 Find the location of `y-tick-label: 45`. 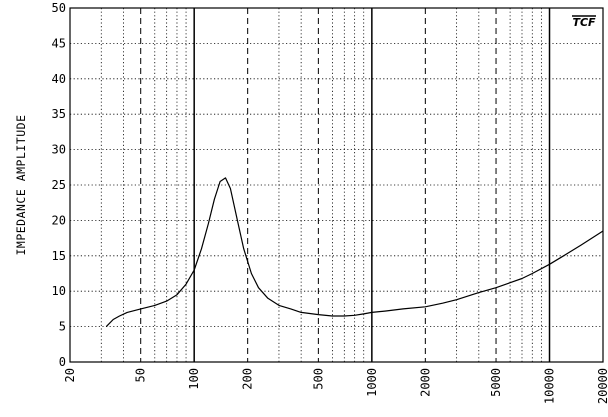

y-tick-label: 45 is located at coordinates (59, 43).